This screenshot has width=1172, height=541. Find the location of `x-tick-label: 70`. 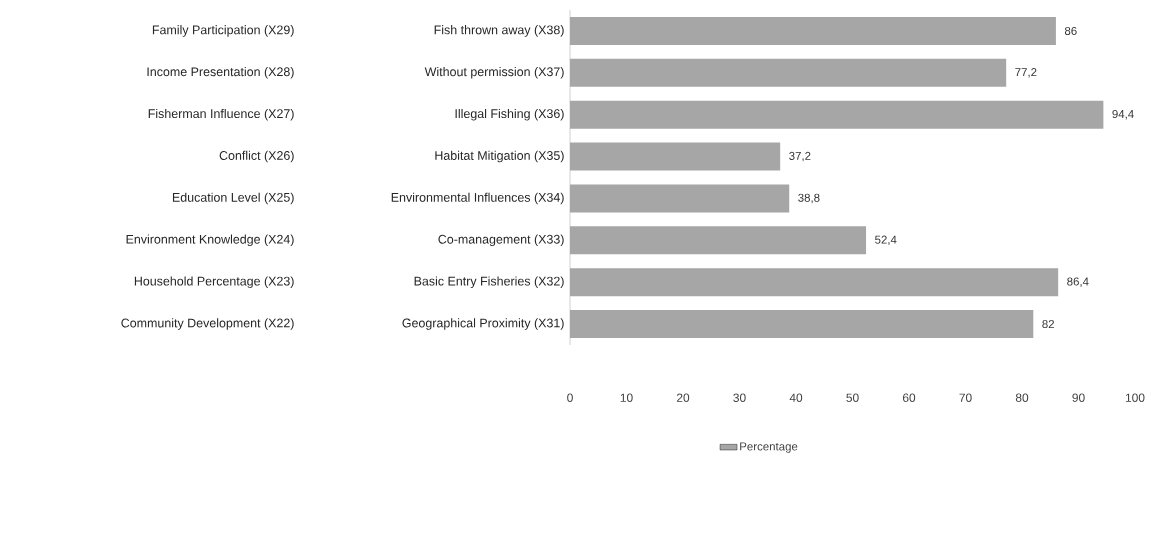

x-tick-label: 70 is located at coordinates (965, 397).